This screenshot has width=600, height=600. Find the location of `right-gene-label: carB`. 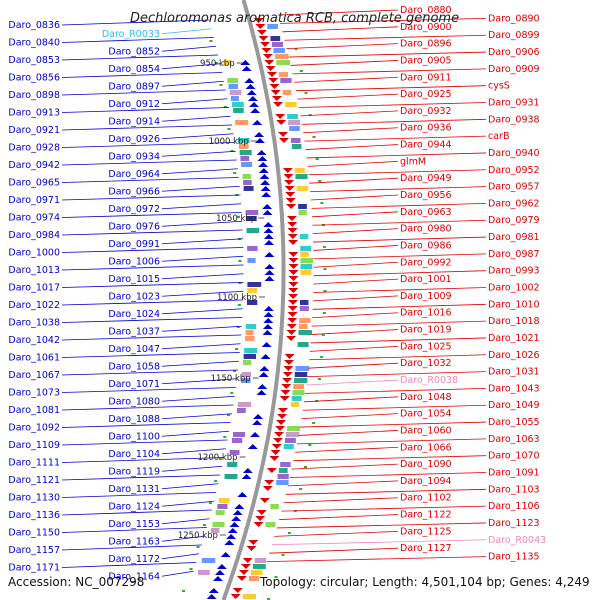

right-gene-label: carB is located at coordinates (498, 136).